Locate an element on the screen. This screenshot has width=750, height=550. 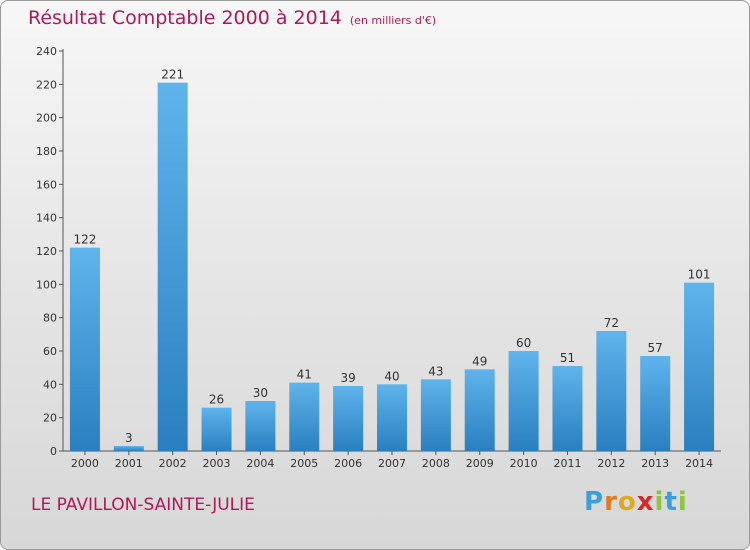
logo-letter: t is located at coordinates (671, 502).